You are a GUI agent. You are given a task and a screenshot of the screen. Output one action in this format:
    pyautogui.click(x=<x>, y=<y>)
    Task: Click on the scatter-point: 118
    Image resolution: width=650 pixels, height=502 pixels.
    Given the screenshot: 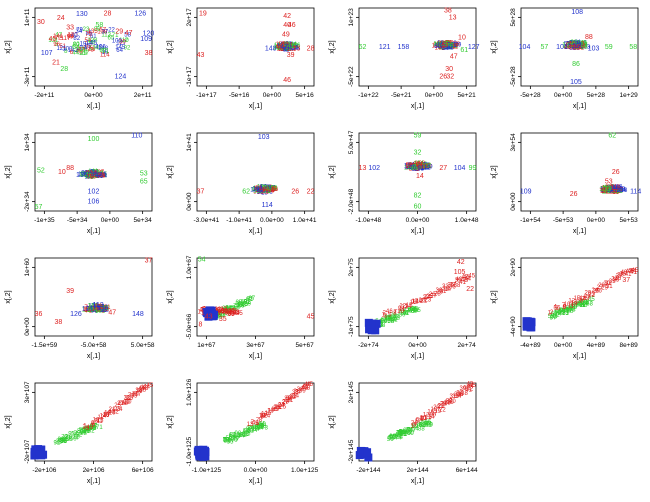 What is the action you would take?
    pyautogui.click(x=424, y=169)
    